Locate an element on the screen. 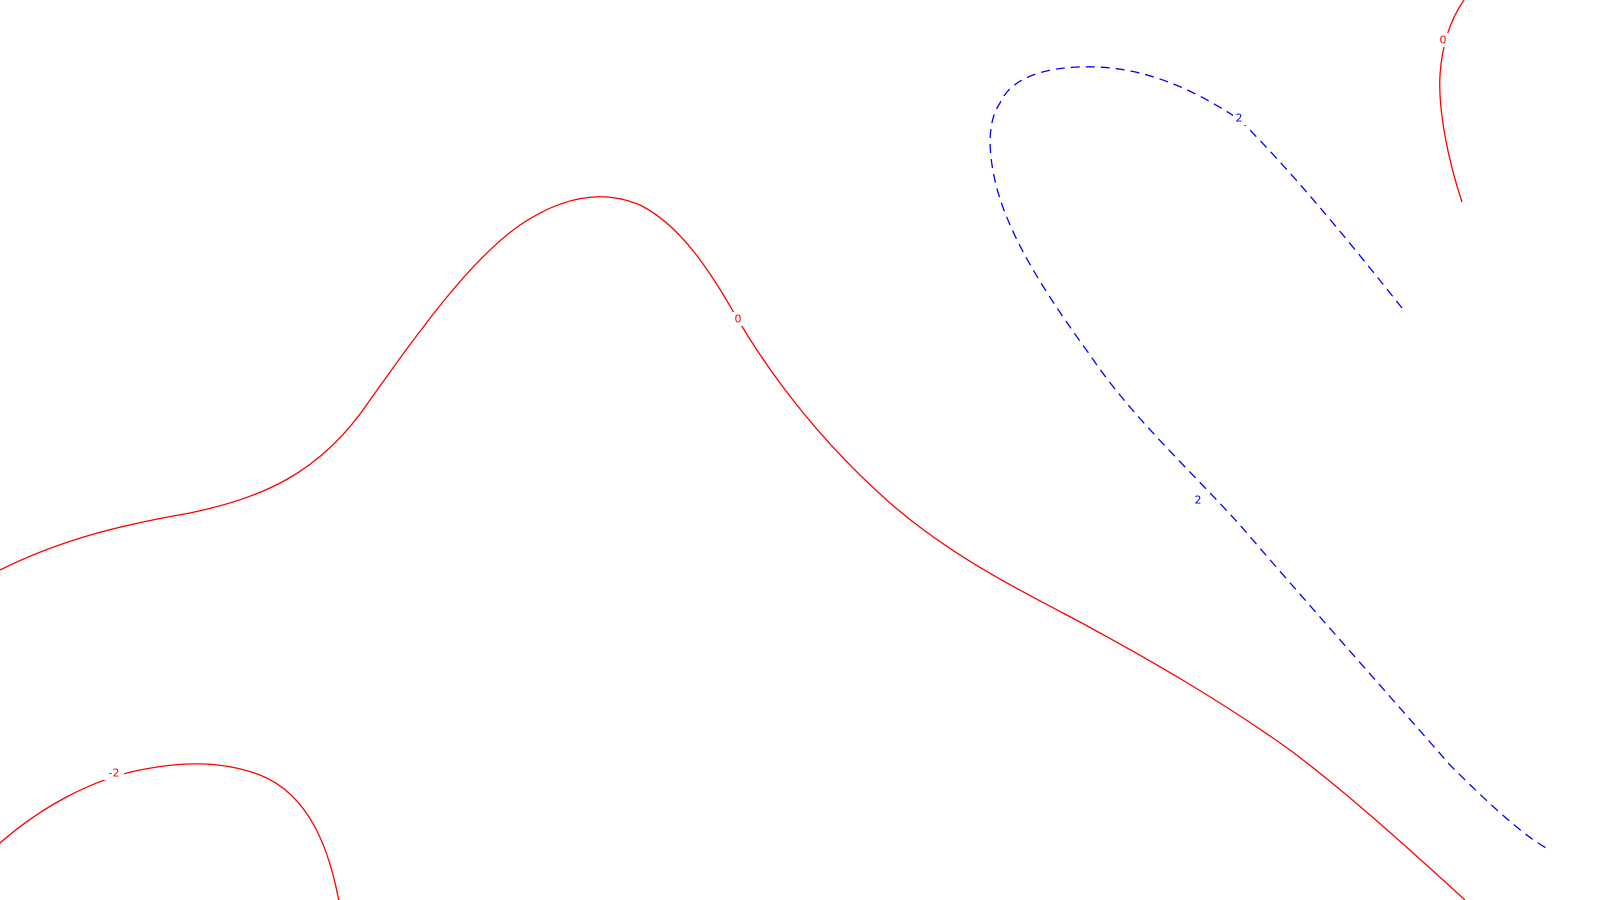 This screenshot has width=1600, height=900. contour-label-zero-upper-right: 0 is located at coordinates (1443, 40).